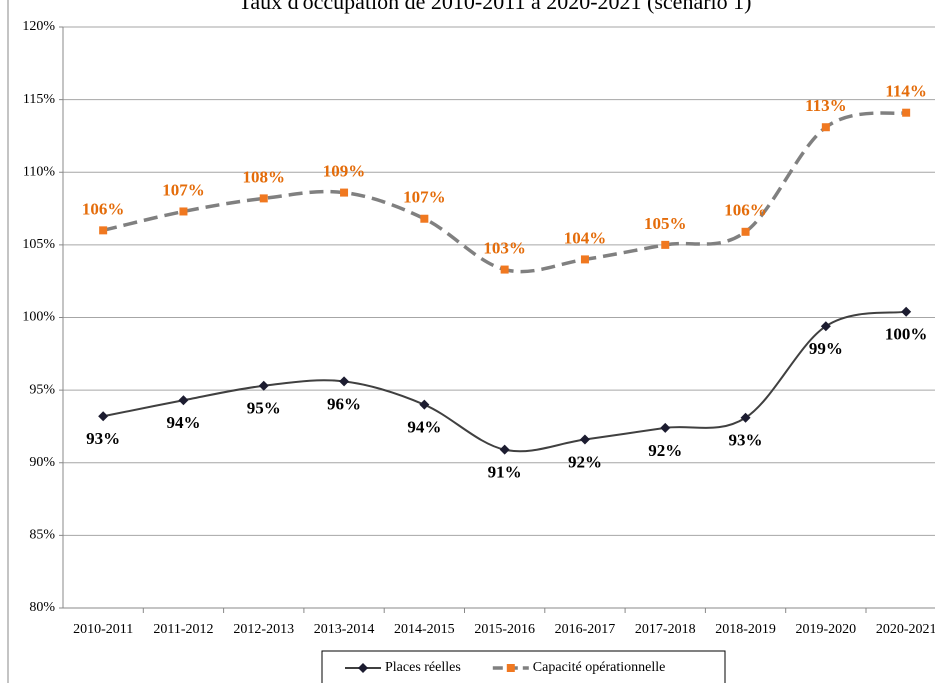 The image size is (935, 683). What do you see at coordinates (906, 334) in the screenshot?
I see `data-label: 100%` at bounding box center [906, 334].